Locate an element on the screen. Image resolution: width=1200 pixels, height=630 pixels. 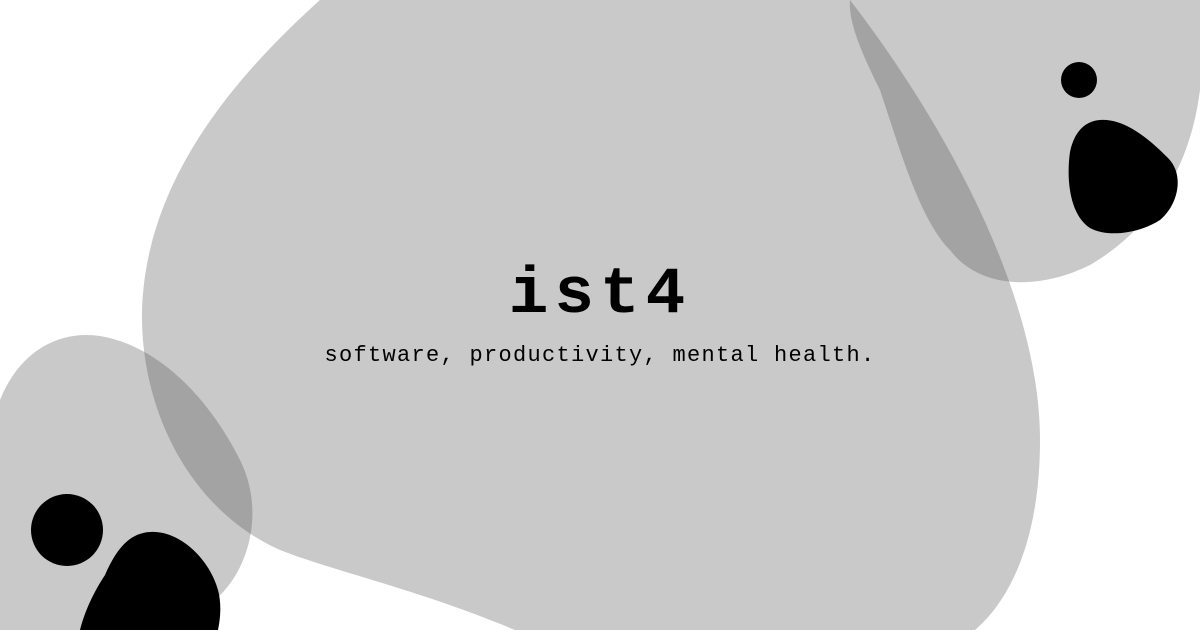
eye-dot-top-right is located at coordinates (1079, 80).